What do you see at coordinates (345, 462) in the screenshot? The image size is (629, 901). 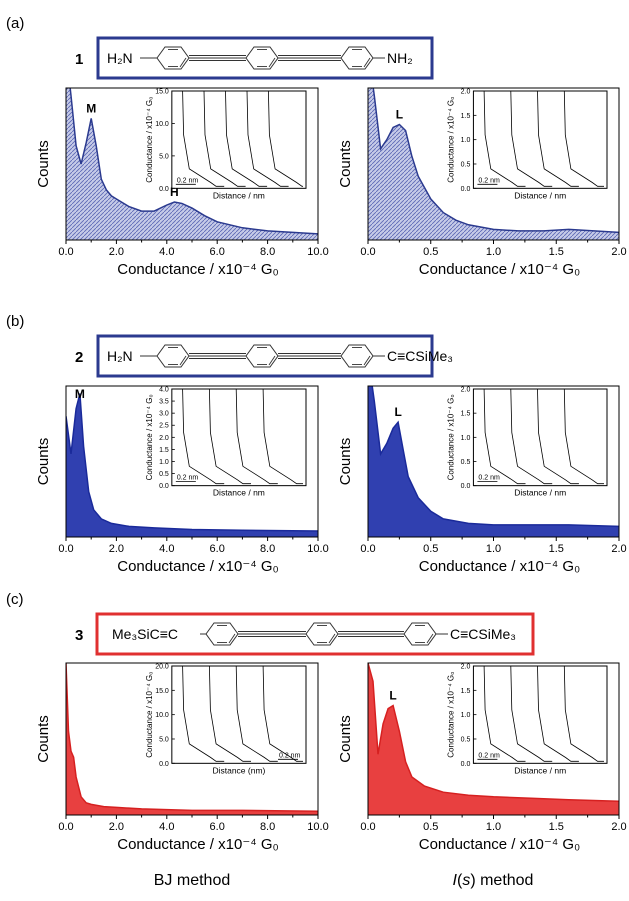 I see `y-axis-label: Counts` at bounding box center [345, 462].